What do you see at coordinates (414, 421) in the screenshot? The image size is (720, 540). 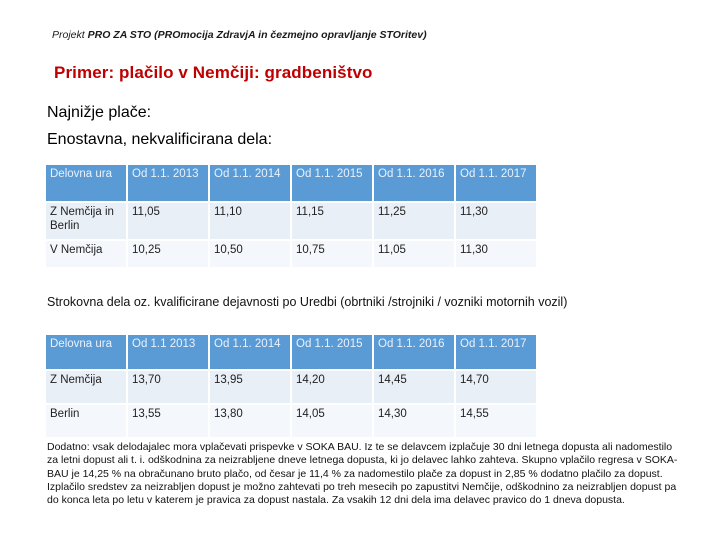 I see `table-cell: 14,30` at bounding box center [414, 421].